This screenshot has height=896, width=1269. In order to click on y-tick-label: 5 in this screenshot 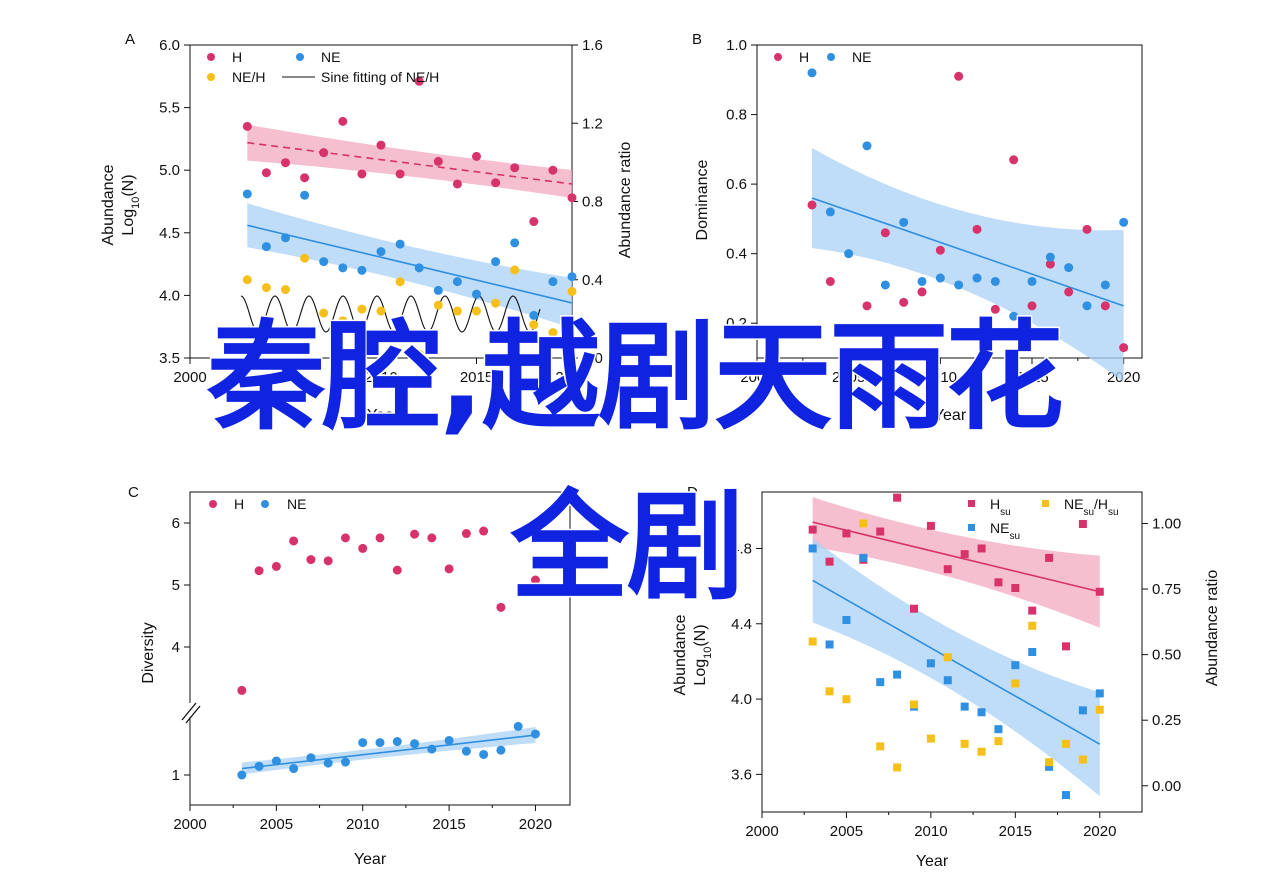, I will do `click(176, 585)`.